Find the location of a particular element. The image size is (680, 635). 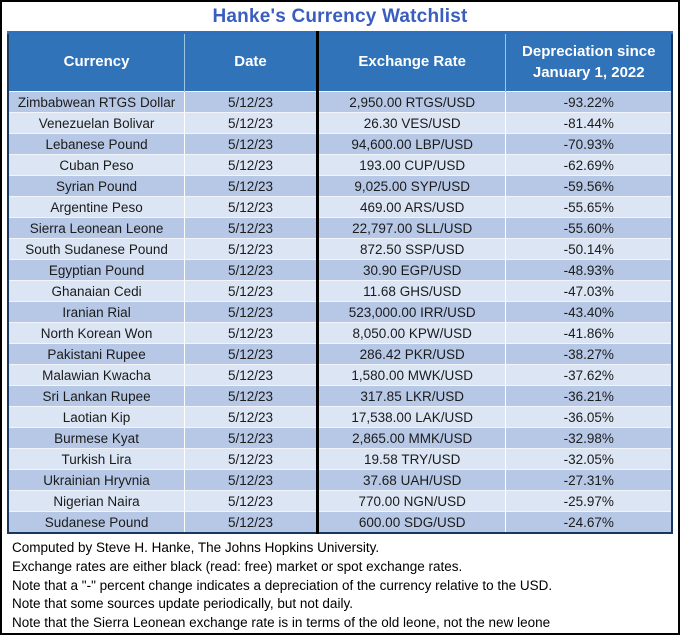

cell-currency: Sierra Leonean Leone is located at coordinates (97, 228).